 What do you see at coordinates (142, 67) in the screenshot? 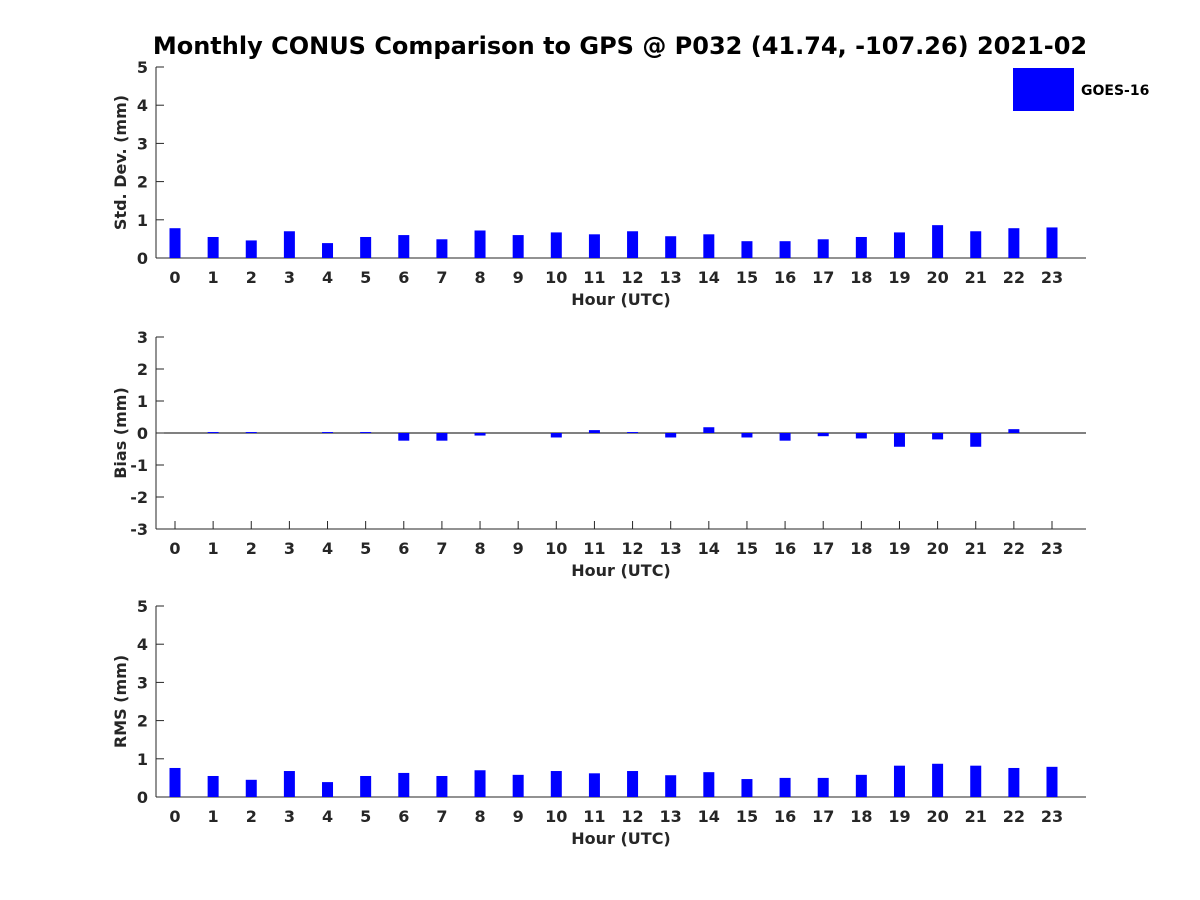
I see `std-dev-y-tick-label: 5` at bounding box center [142, 67].